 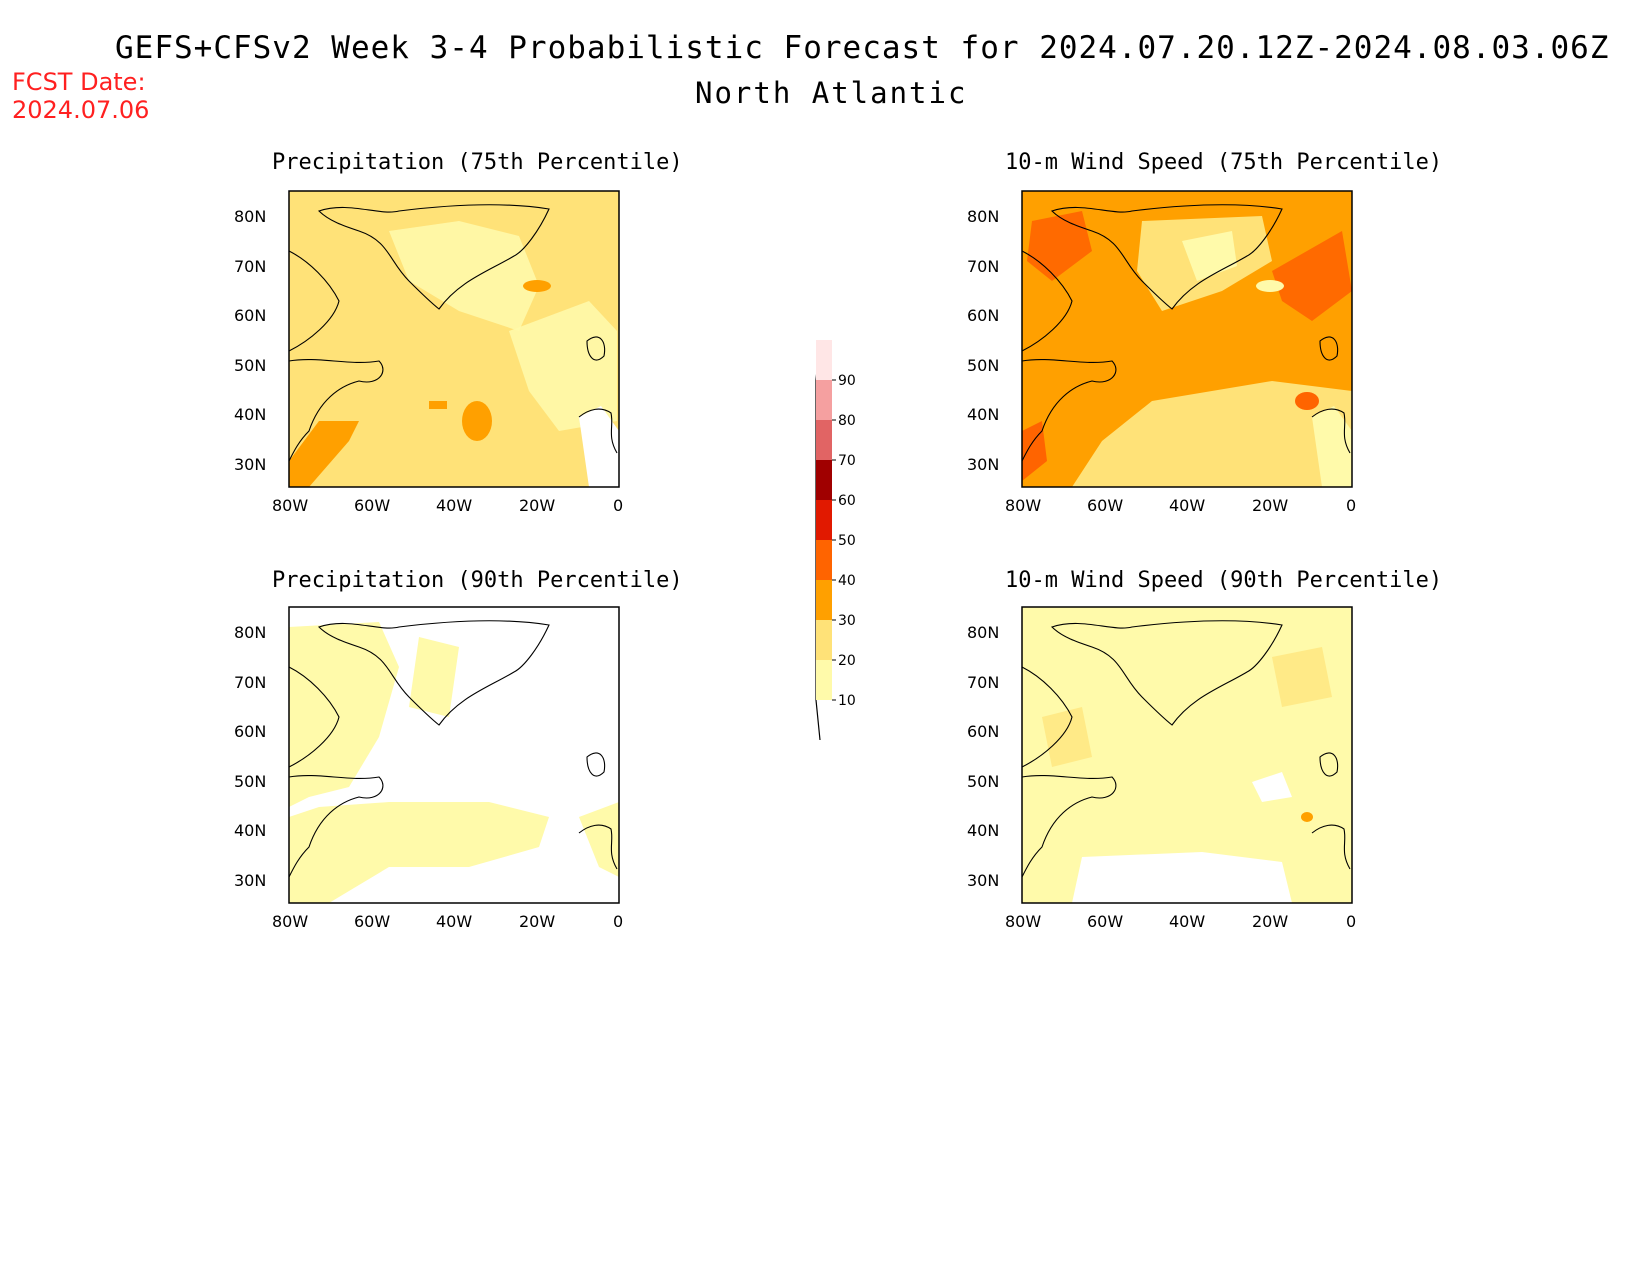 I want to click on panel-title-precip-90: Precipitation (90th Percentile), so click(x=477, y=580).